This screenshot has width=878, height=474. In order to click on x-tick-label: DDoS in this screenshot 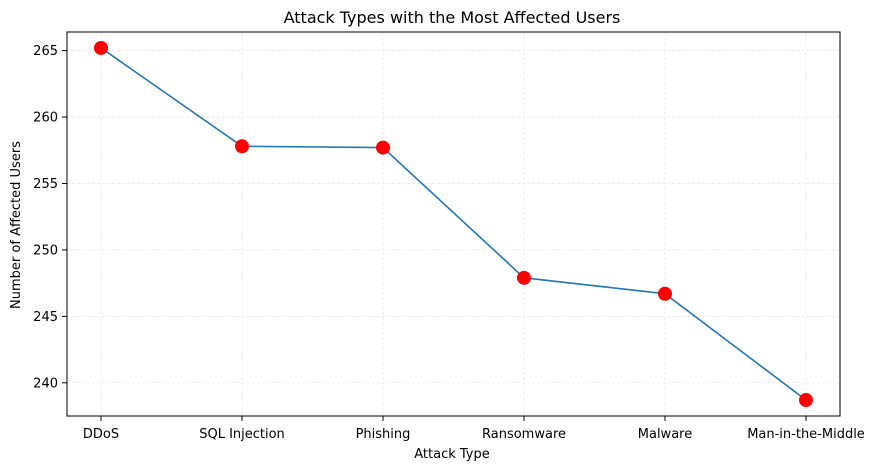, I will do `click(101, 434)`.